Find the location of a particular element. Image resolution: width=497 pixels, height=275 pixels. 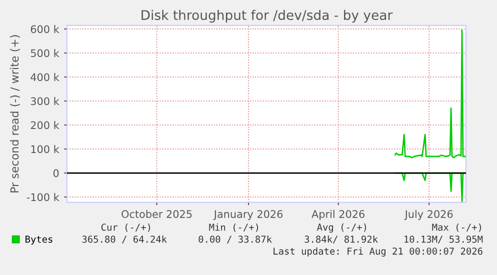

text: 3.84k/ 81.92k is located at coordinates (341, 239).